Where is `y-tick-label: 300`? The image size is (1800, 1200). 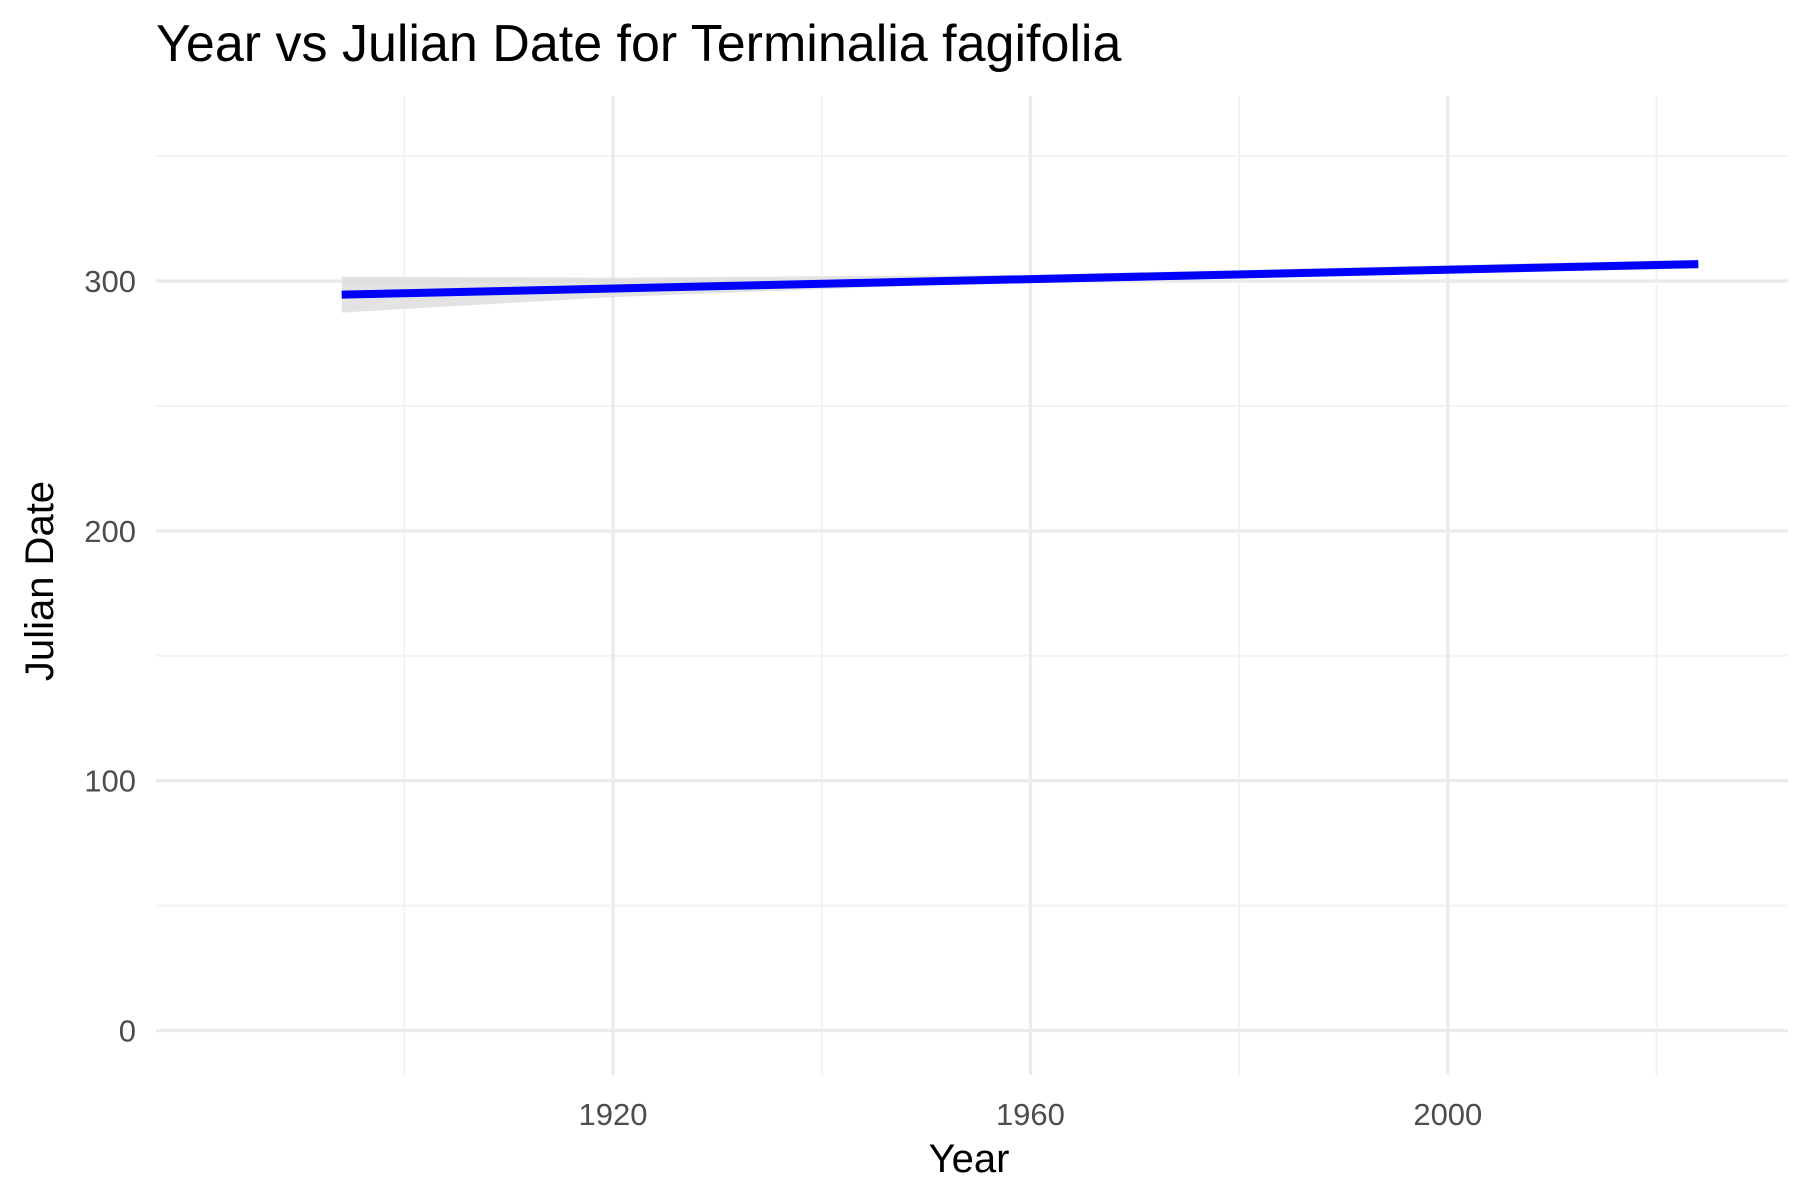 y-tick-label: 300 is located at coordinates (110, 281).